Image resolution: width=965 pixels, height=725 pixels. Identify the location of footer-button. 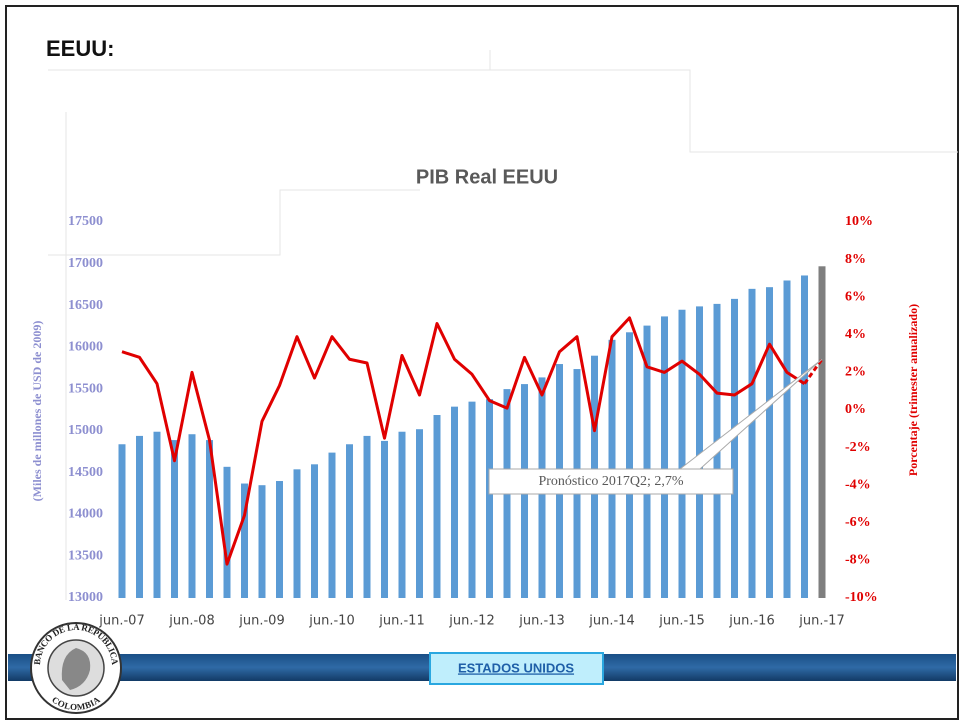
(516, 668).